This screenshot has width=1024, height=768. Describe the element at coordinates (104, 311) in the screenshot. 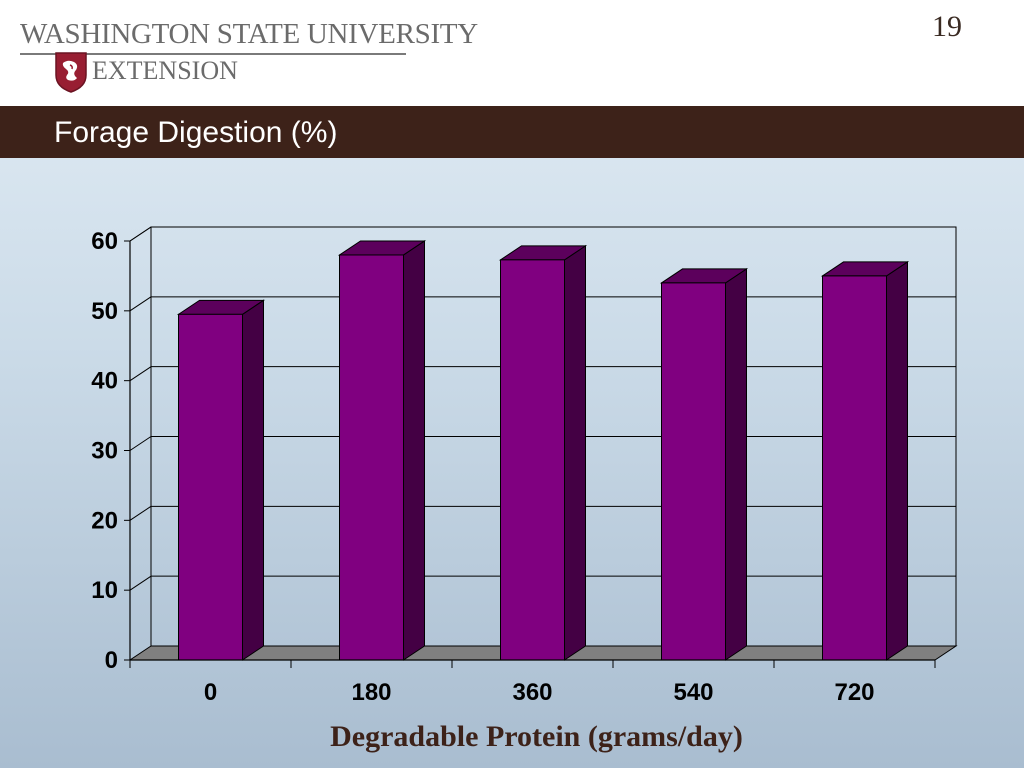

I see `y-tick-label: 50` at that location.